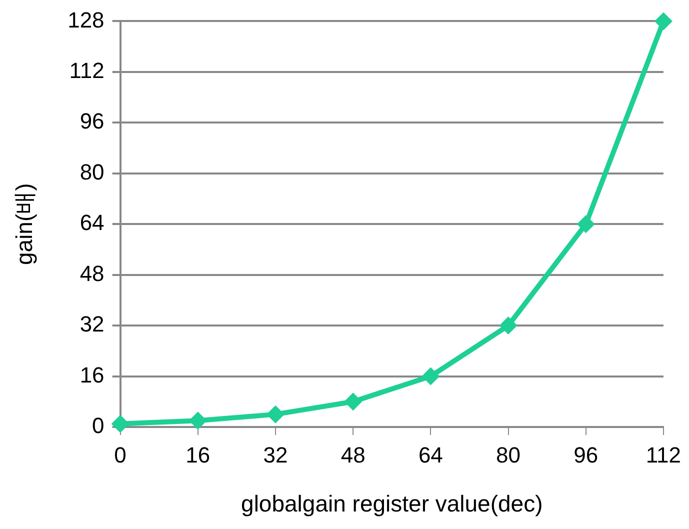 The height and width of the screenshot is (529, 689). Describe the element at coordinates (92, 324) in the screenshot. I see `y-tick-label: 32` at that location.